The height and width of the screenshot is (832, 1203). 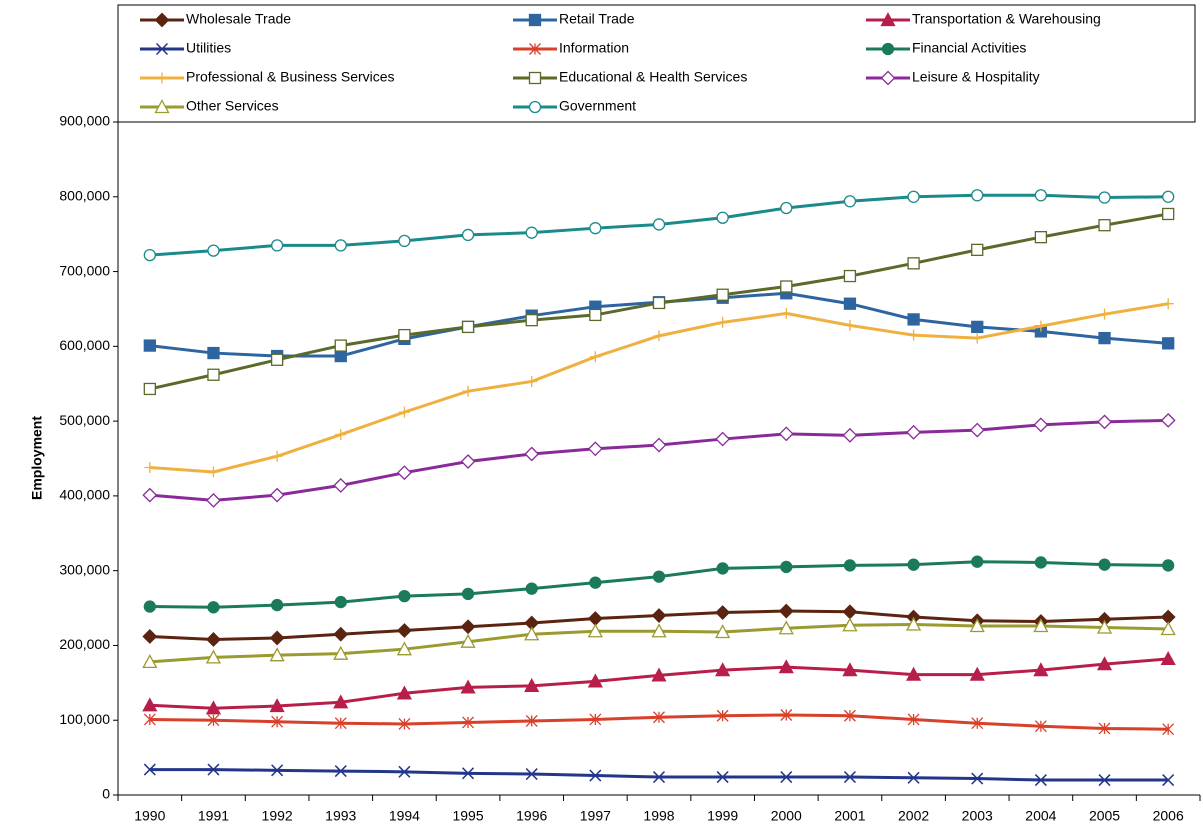 What do you see at coordinates (290, 77) in the screenshot?
I see `legend-label: Professional & Business Services` at bounding box center [290, 77].